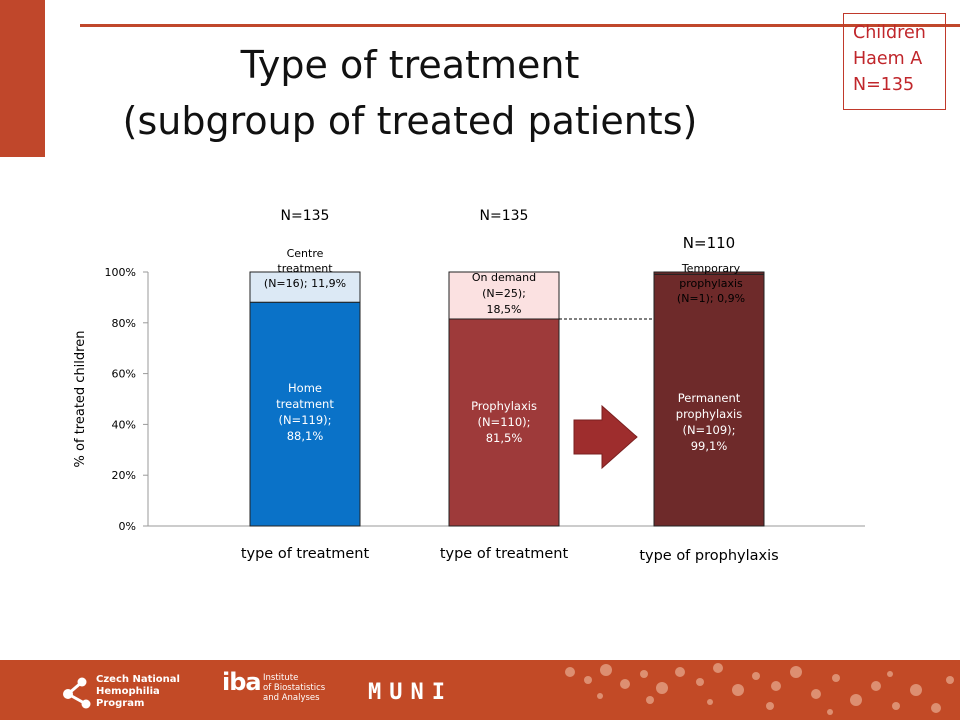  I want to click on y-tick-label: 0%, so click(127, 526).